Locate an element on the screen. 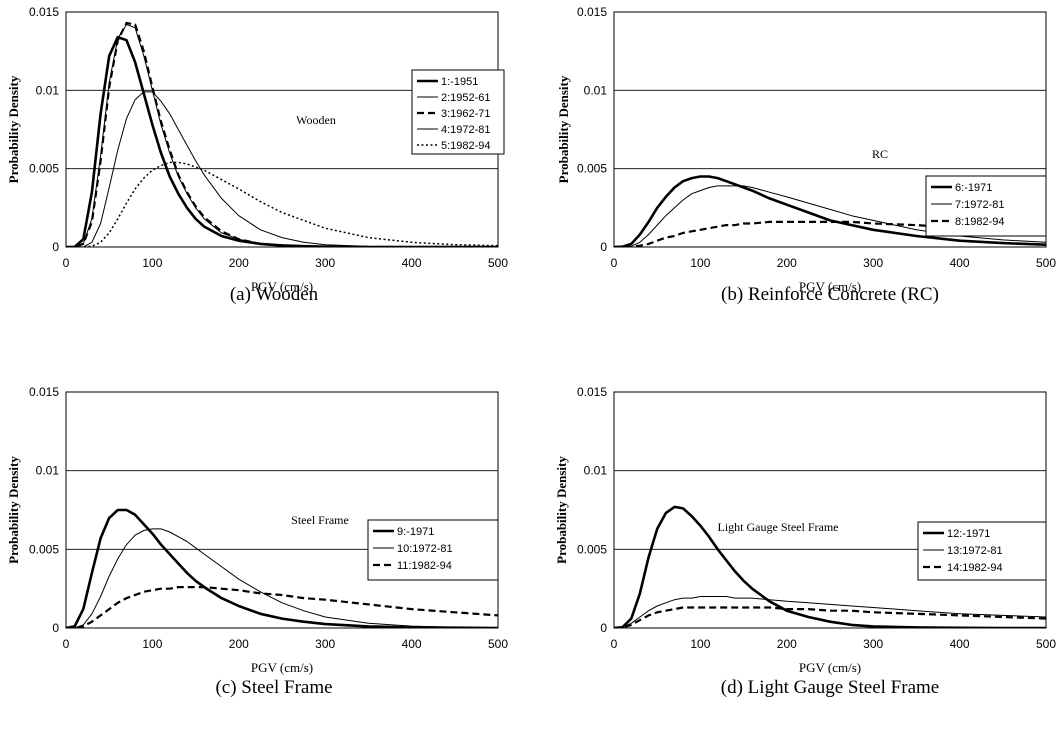 The image size is (1064, 734). legend-label: 1:-1951 is located at coordinates (459, 82).